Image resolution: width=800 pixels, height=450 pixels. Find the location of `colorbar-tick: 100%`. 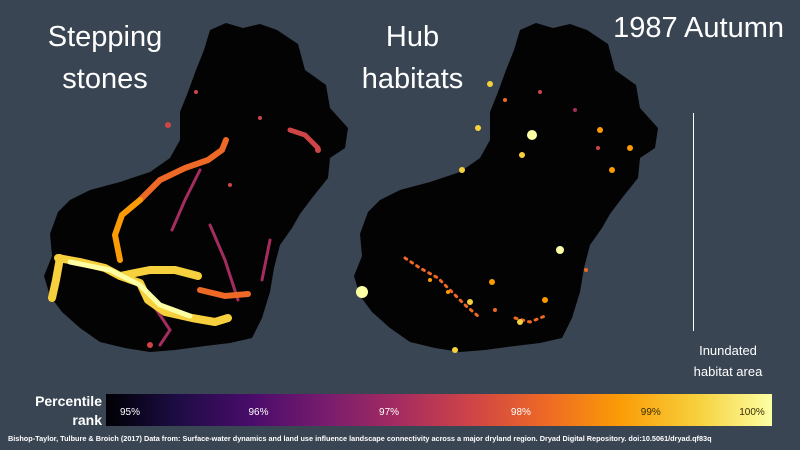

colorbar-tick: 100% is located at coordinates (752, 412).